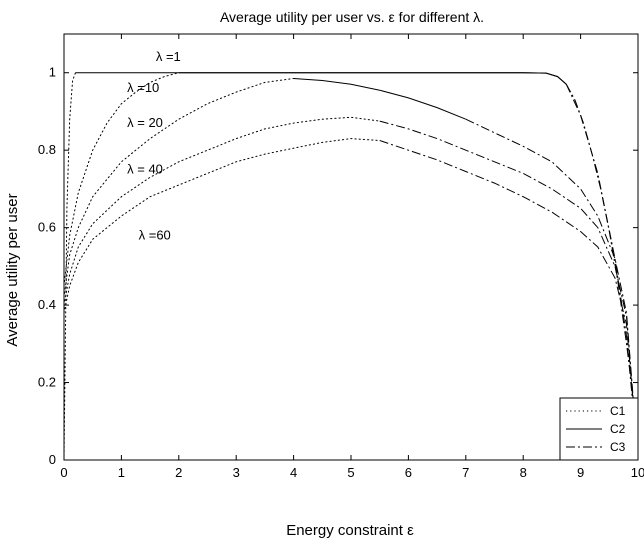  I want to click on y-tick-label: 1, so click(52, 72).